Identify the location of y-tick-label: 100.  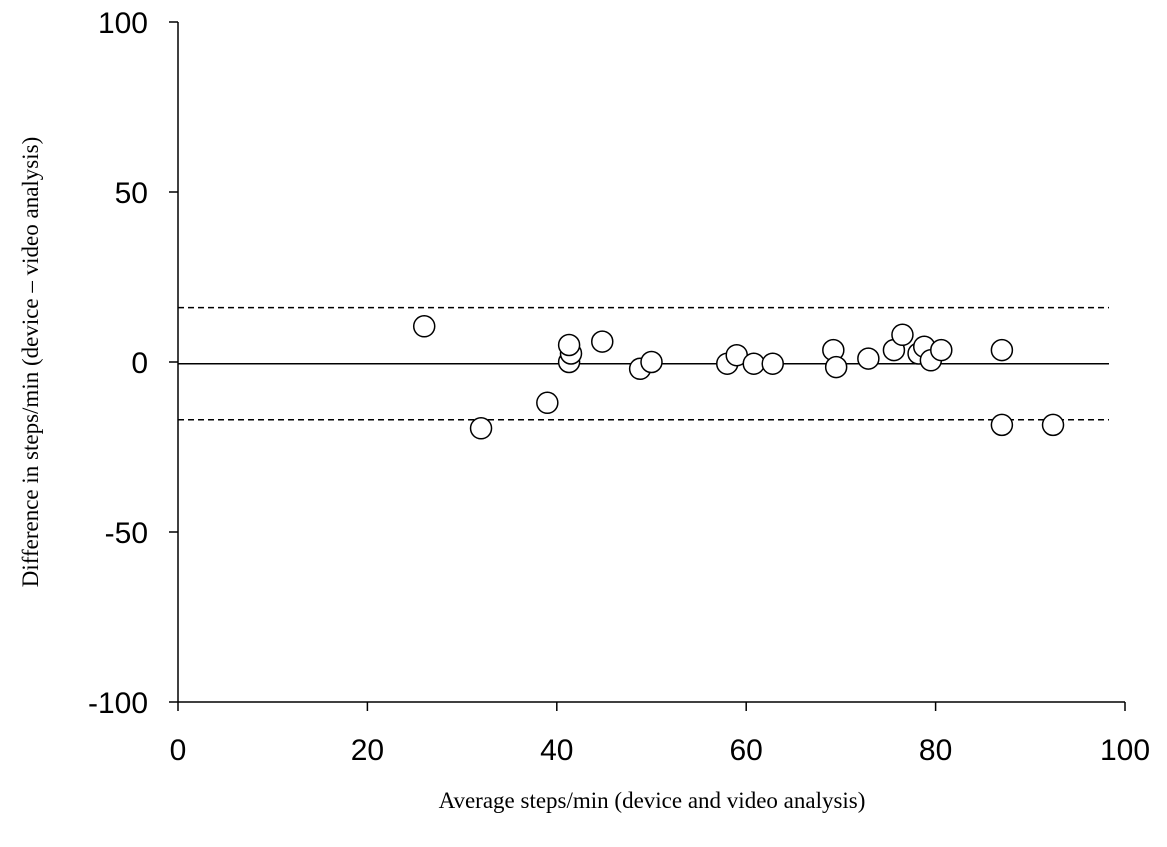
(123, 23).